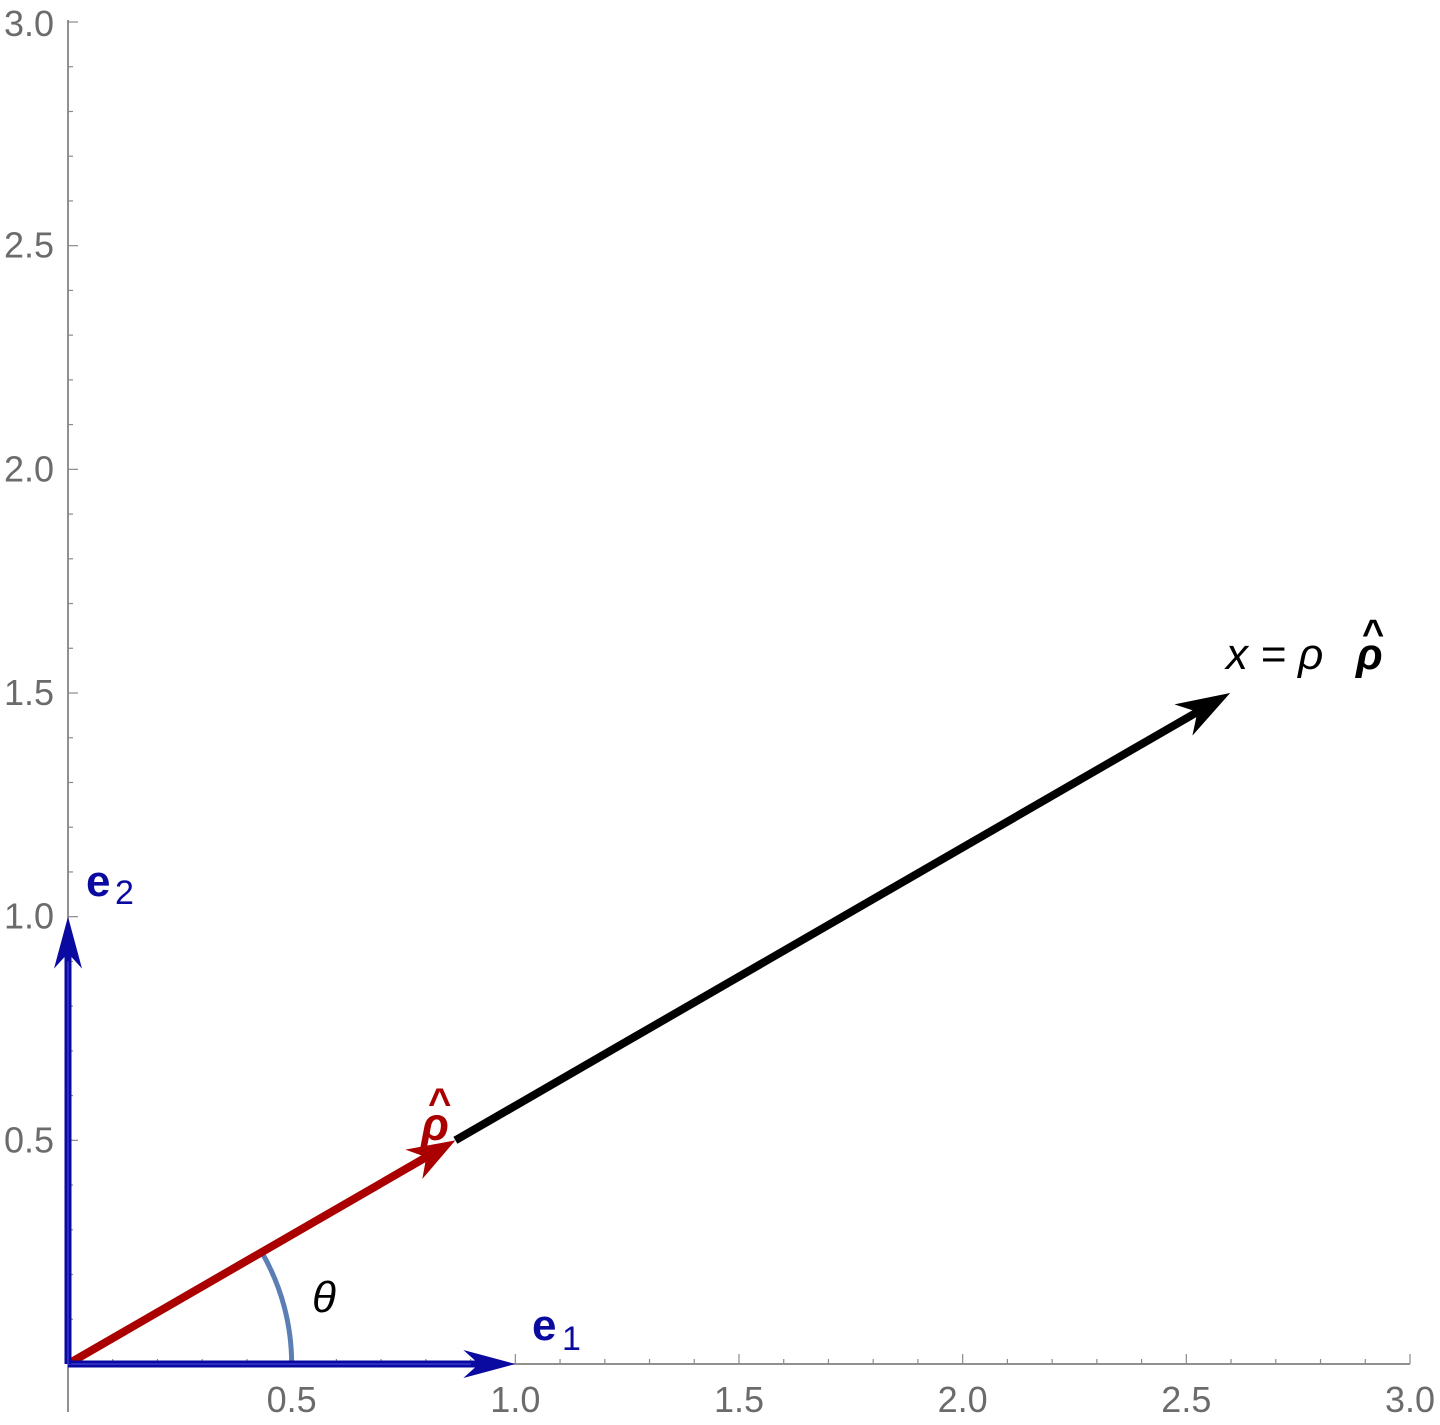  I want to click on e1-label: e 1, so click(556, 1329).